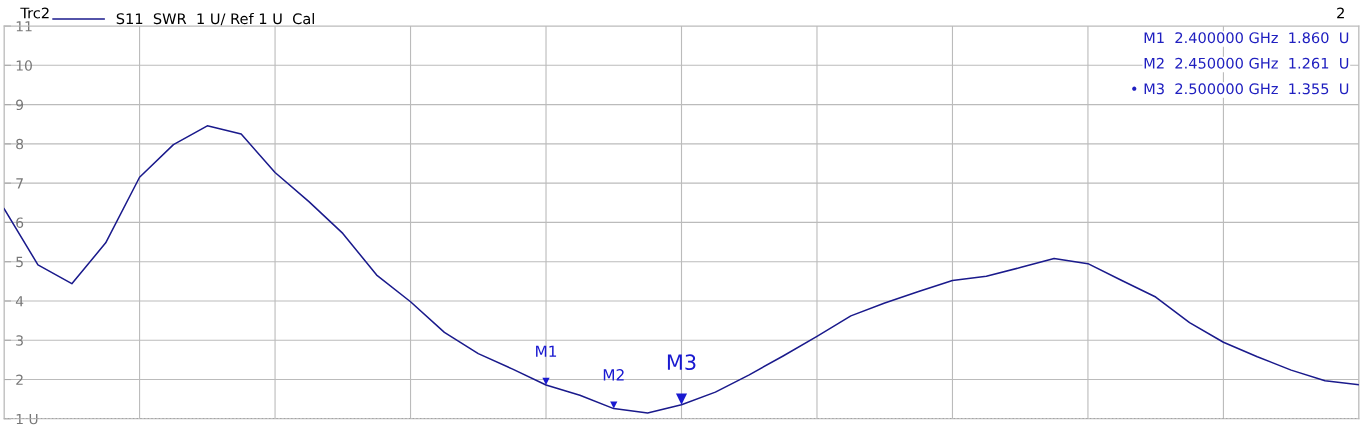 The width and height of the screenshot is (1363, 434). Describe the element at coordinates (19, 340) in the screenshot. I see `y-tick-label: 3` at that location.